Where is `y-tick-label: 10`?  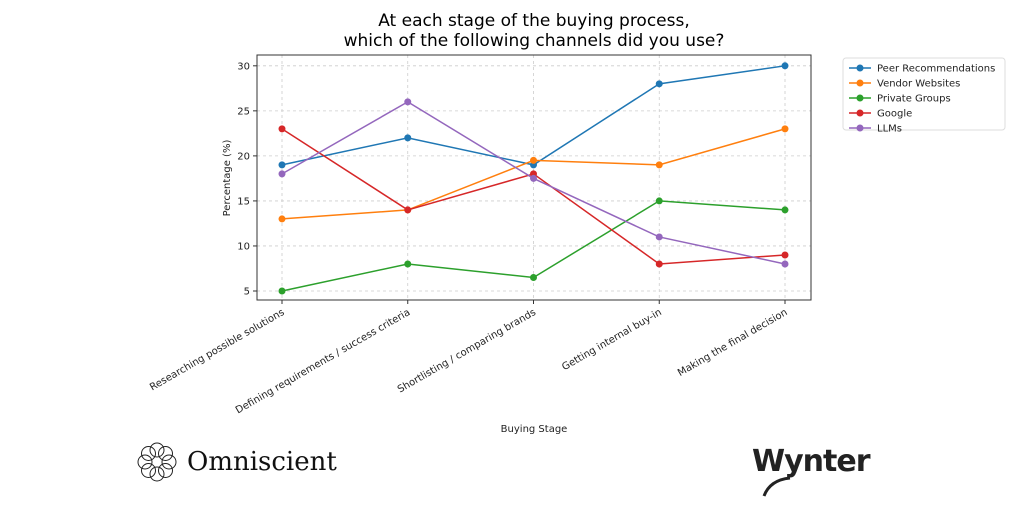
y-tick-label: 10 is located at coordinates (243, 246).